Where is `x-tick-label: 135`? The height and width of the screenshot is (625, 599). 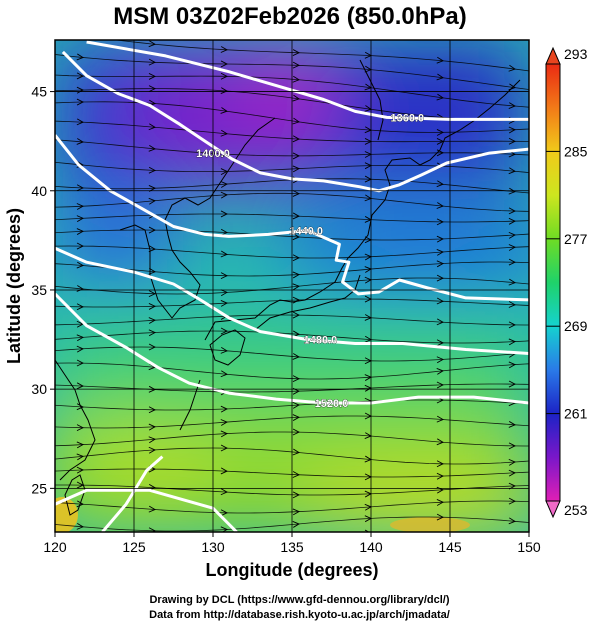 x-tick-label: 135 is located at coordinates (292, 547).